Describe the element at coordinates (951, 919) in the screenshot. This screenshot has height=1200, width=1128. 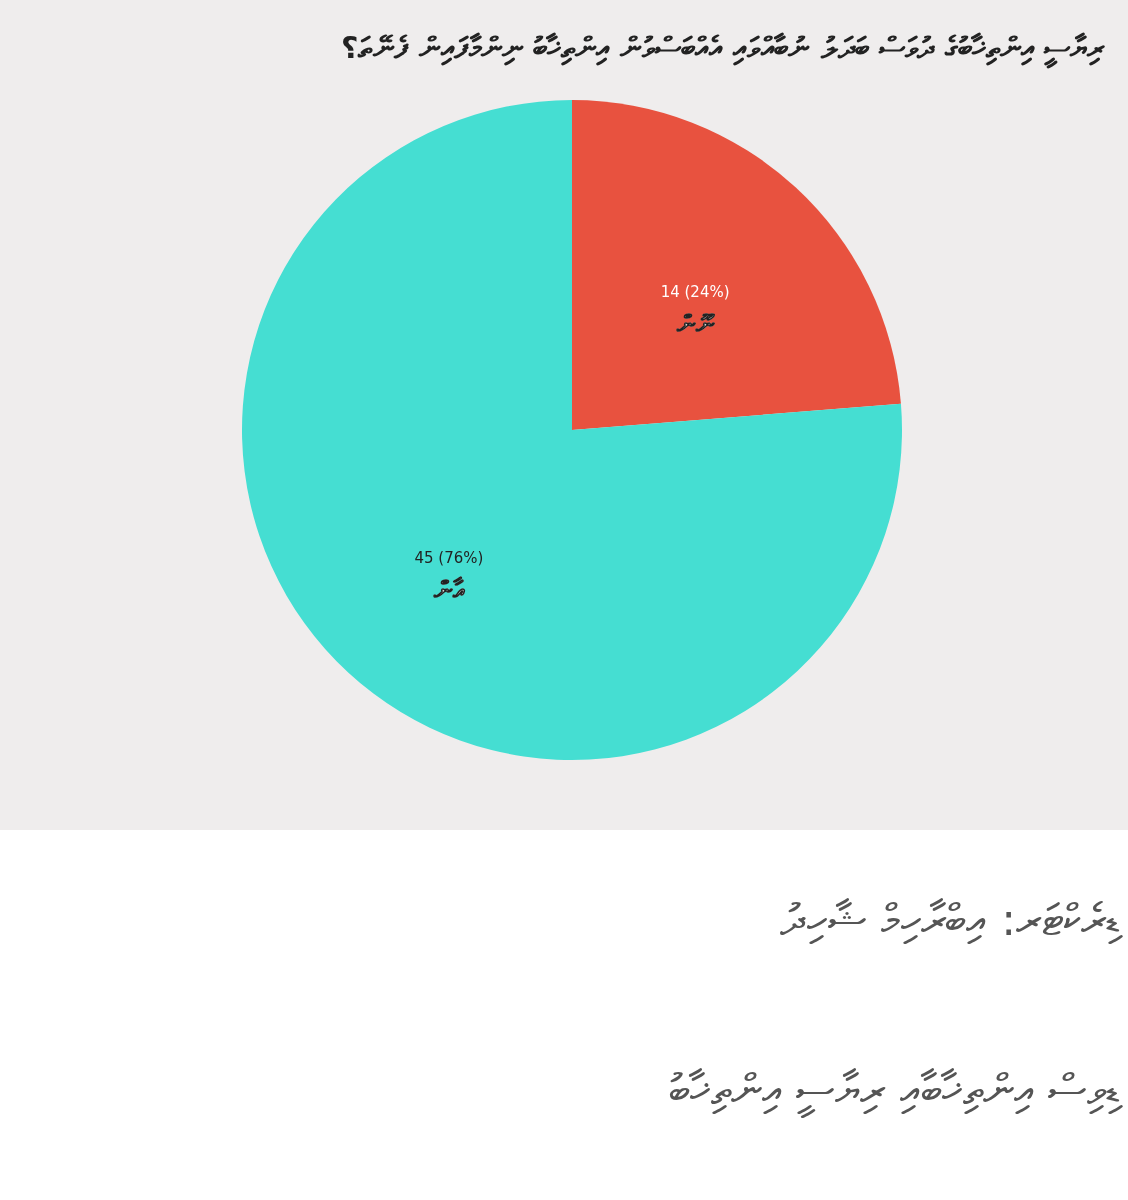
I see `text: ޑިރެކްޓަރ: އިބްރާހިމް ޝާހިދު` at that location.